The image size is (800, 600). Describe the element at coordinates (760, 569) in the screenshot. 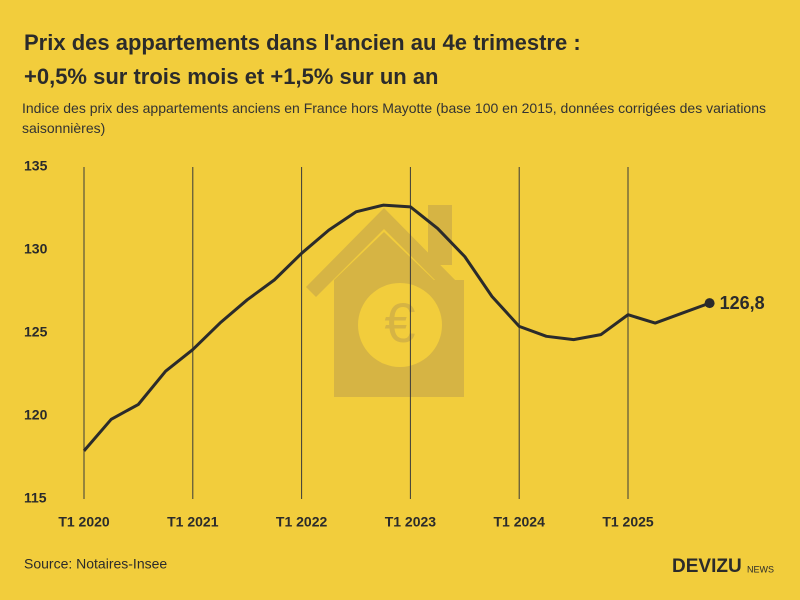

I see `brand-suffix: NEWS` at that location.